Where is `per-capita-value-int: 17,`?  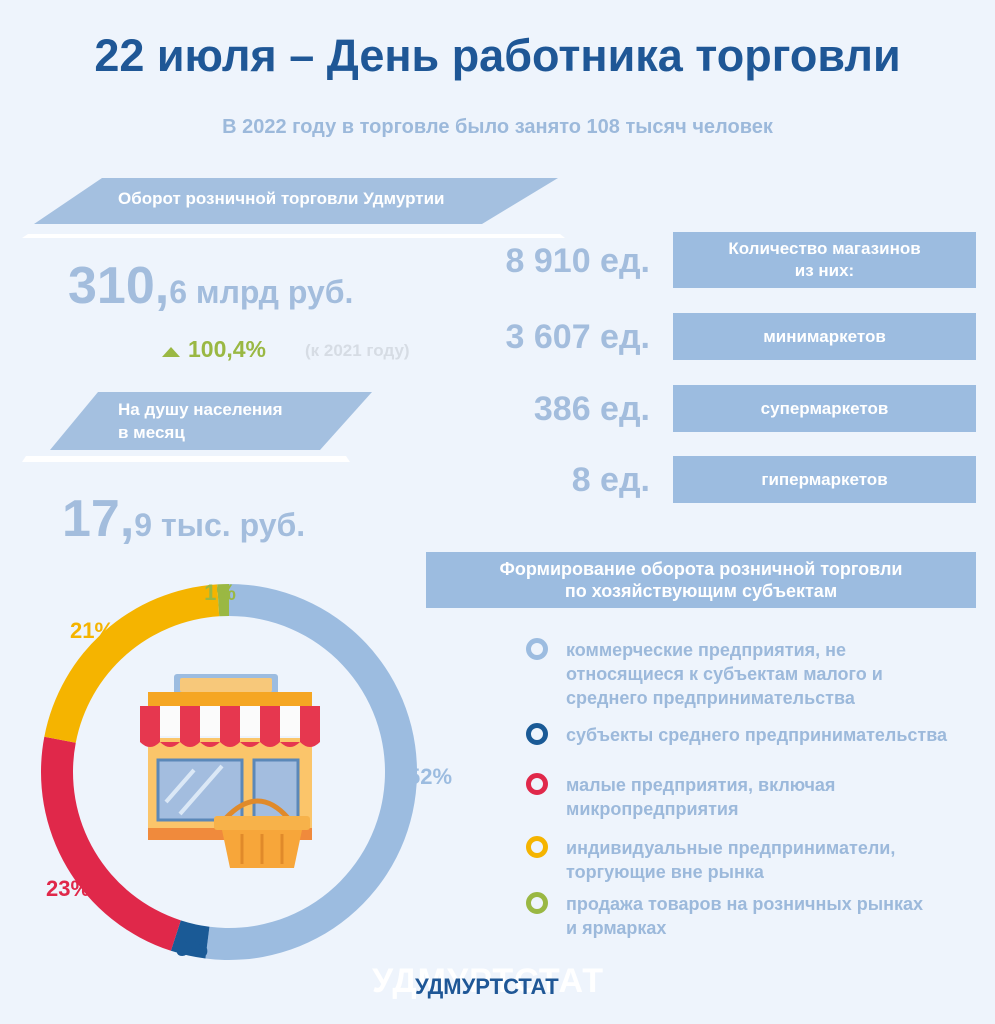 per-capita-value-int: 17, is located at coordinates (98, 519).